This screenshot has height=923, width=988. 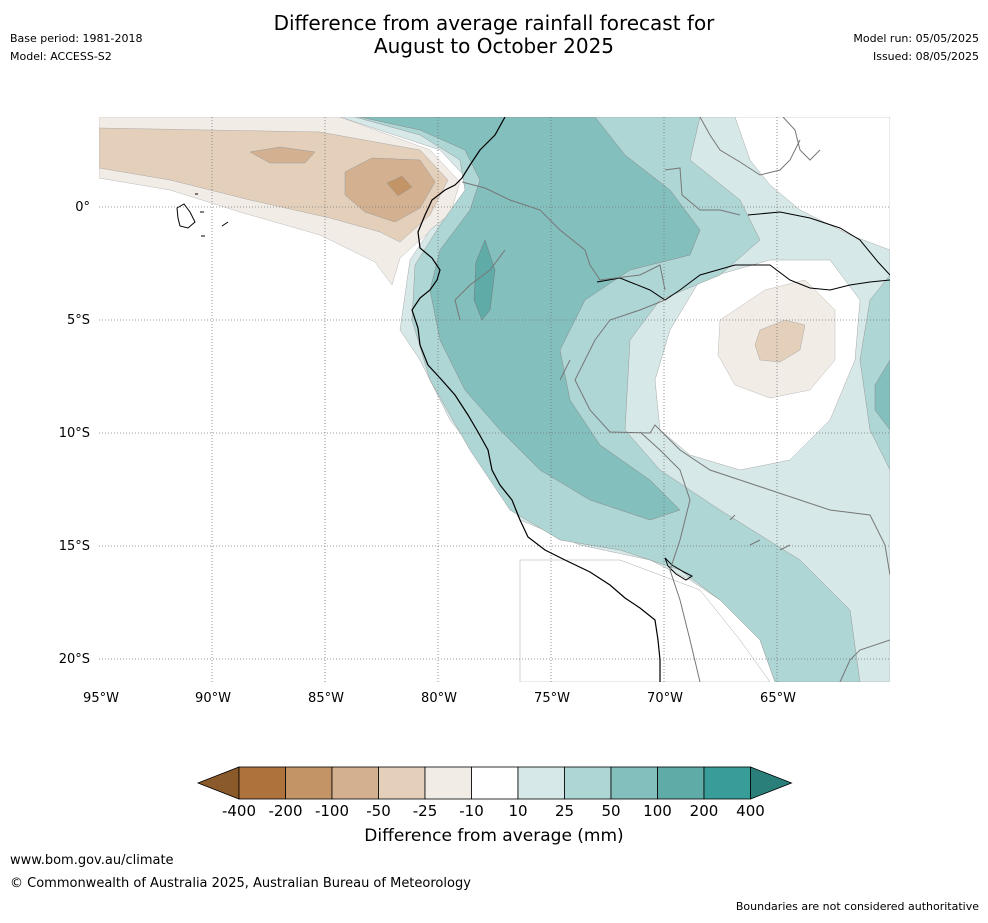 I want to click on lon-label-75w: 75°W, so click(x=552, y=698).